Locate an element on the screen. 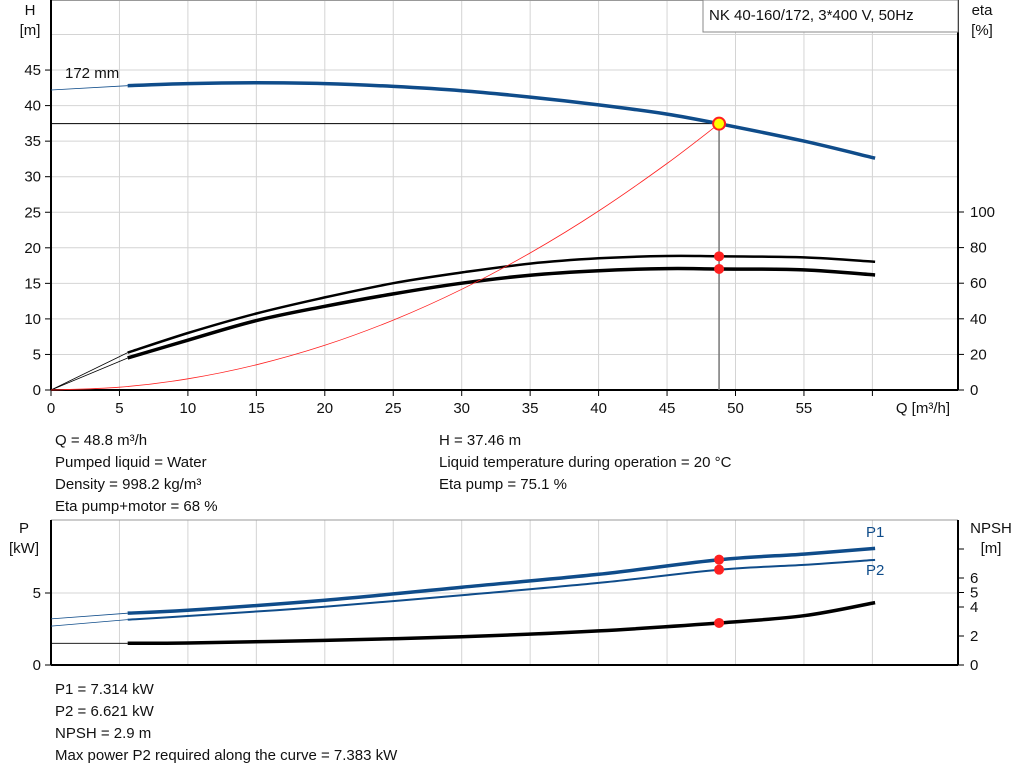  eta-tick-label: 60 is located at coordinates (978, 283).